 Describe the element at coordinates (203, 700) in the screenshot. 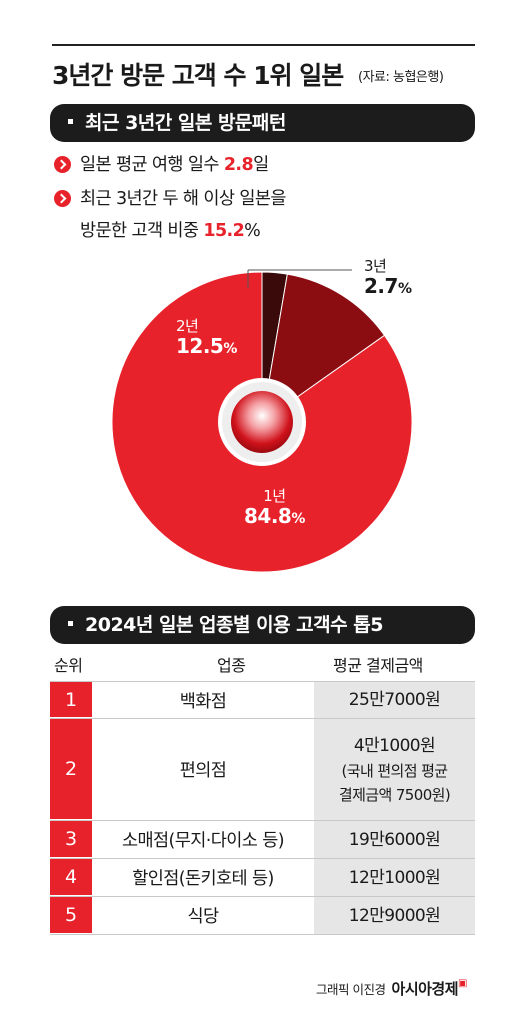

I see `industry-cell: 백화점` at that location.